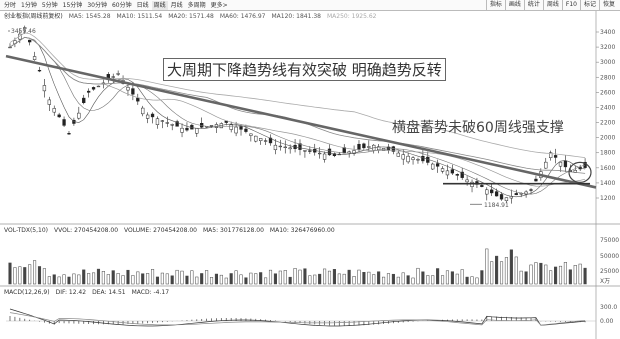 The width and height of the screenshot is (620, 339). I want to click on tab-period-0: 分时, so click(10, 5).